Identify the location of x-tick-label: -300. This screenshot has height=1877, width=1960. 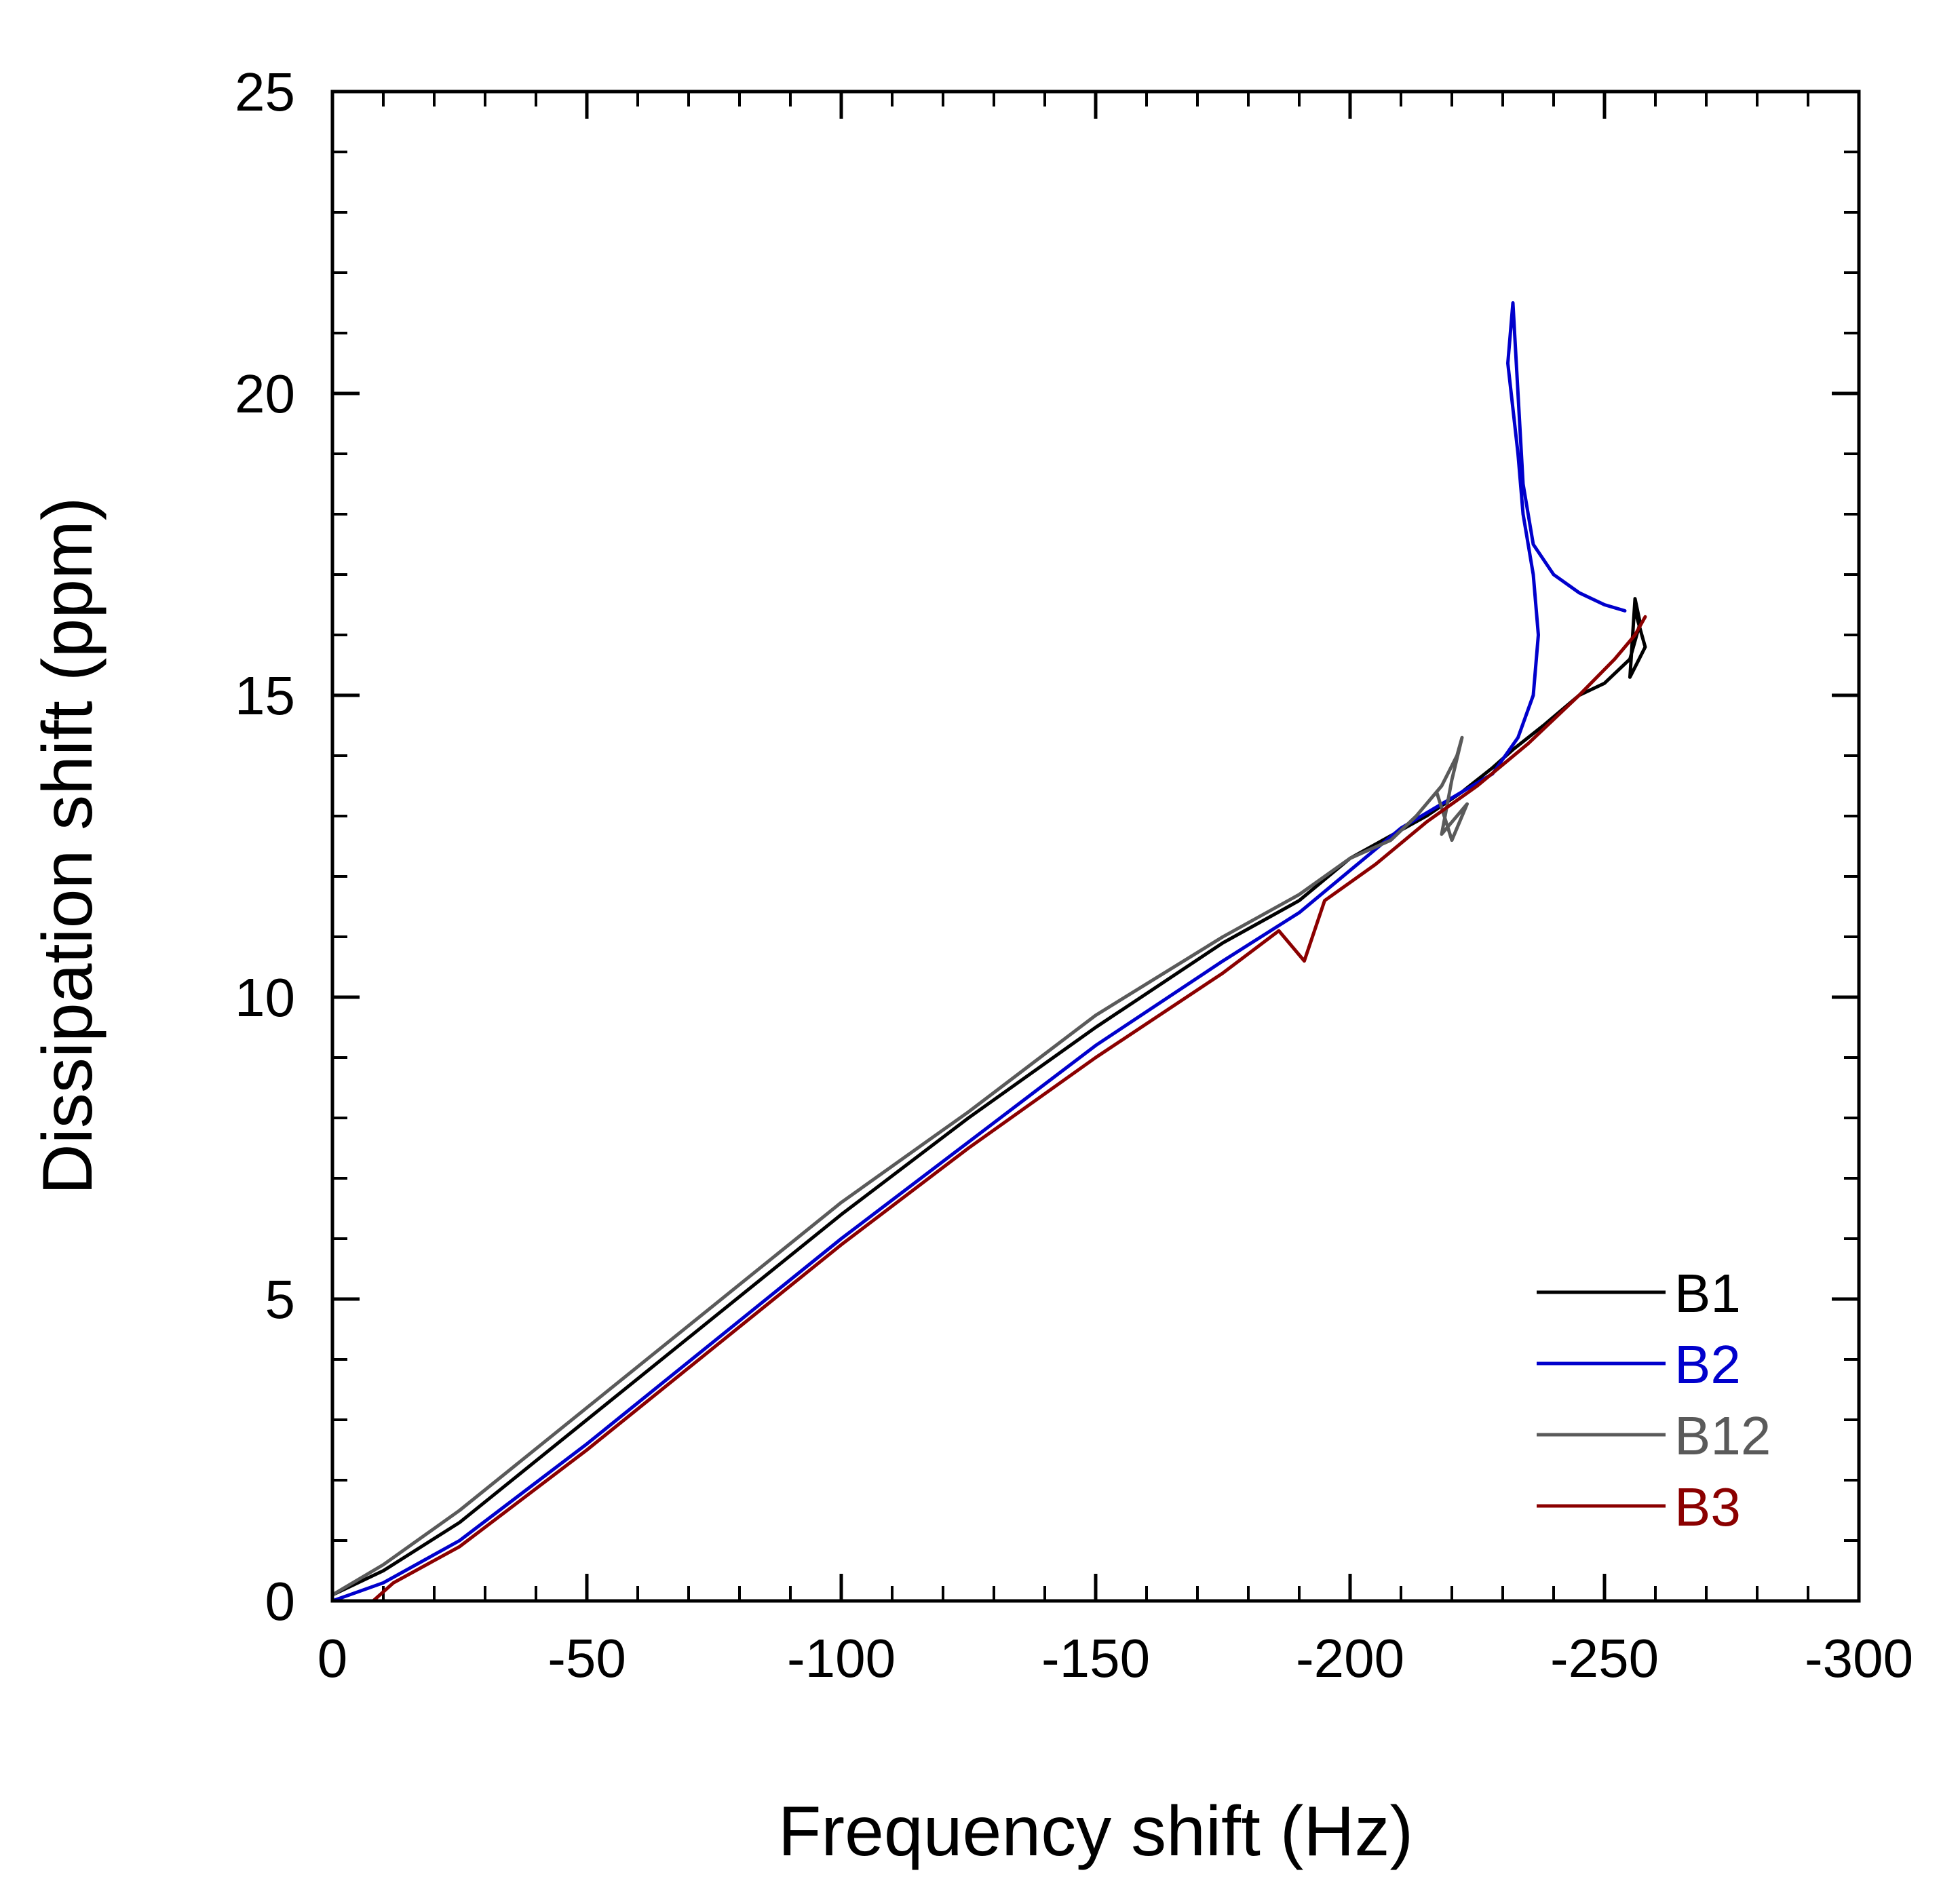
(1859, 1658).